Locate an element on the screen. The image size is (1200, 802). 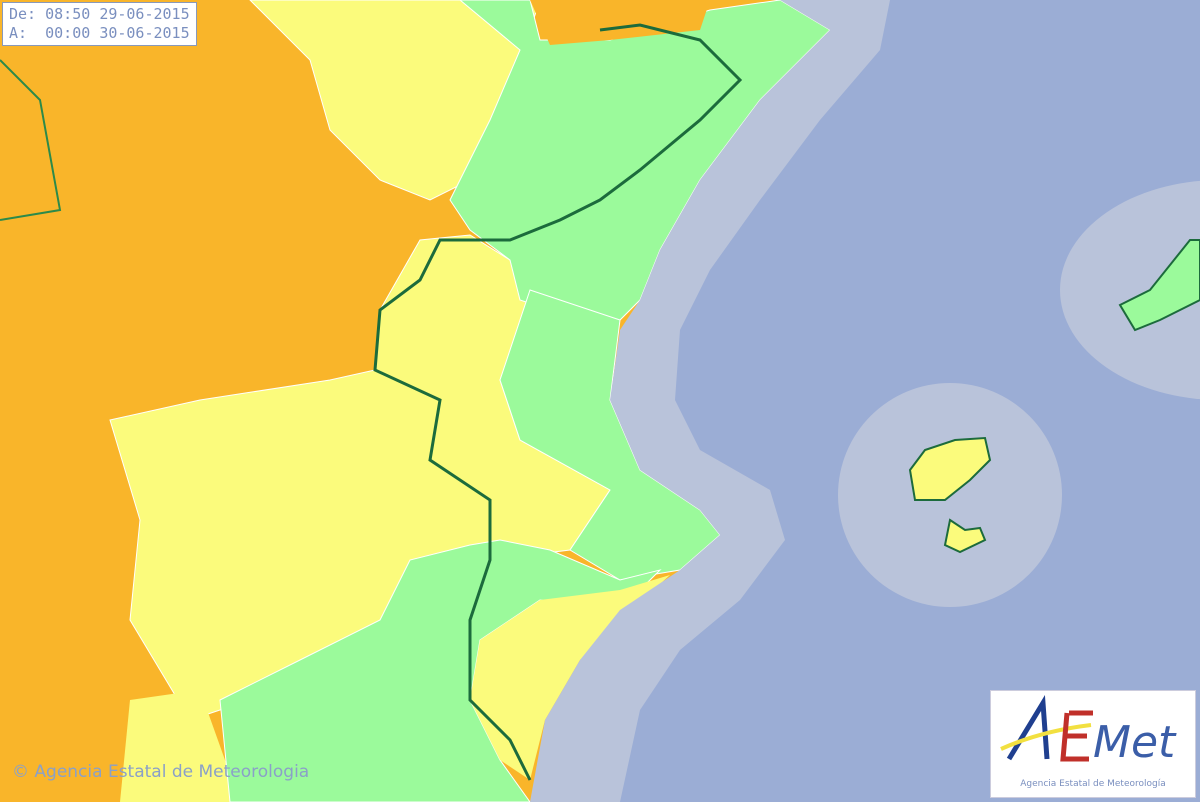
to-date: 30-06-2015 is located at coordinates (144, 33).